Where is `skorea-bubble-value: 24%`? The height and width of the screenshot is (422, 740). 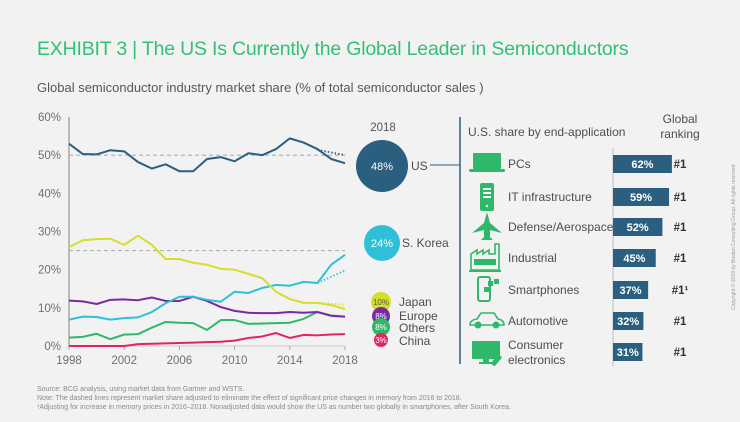 skorea-bubble-value: 24% is located at coordinates (382, 244).